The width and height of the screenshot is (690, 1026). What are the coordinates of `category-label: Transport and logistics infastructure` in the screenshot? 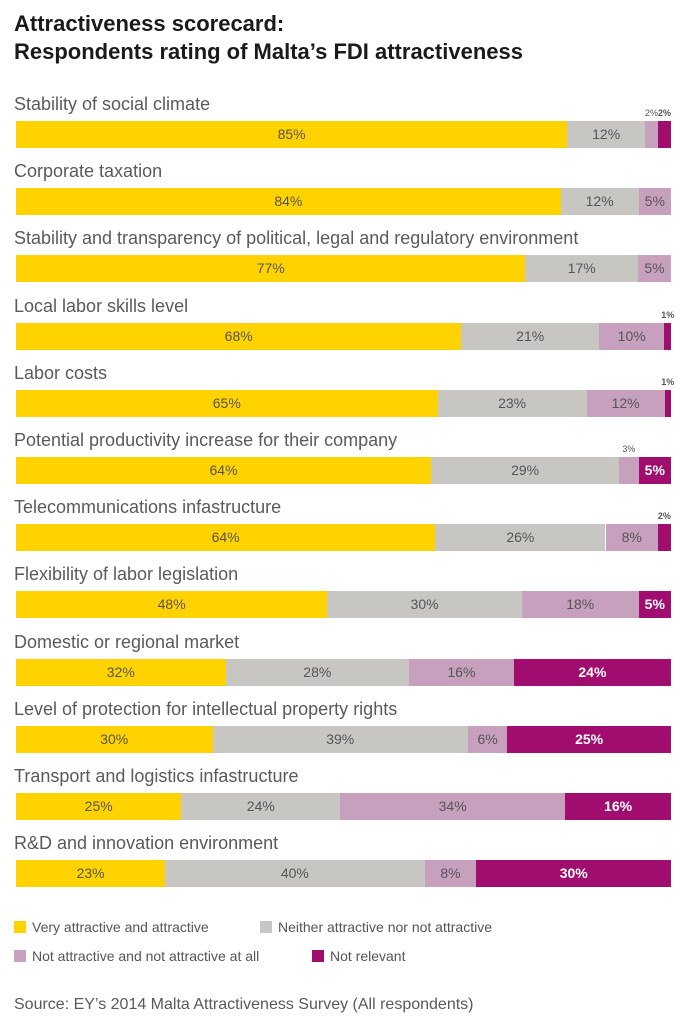 It's located at (156, 776).